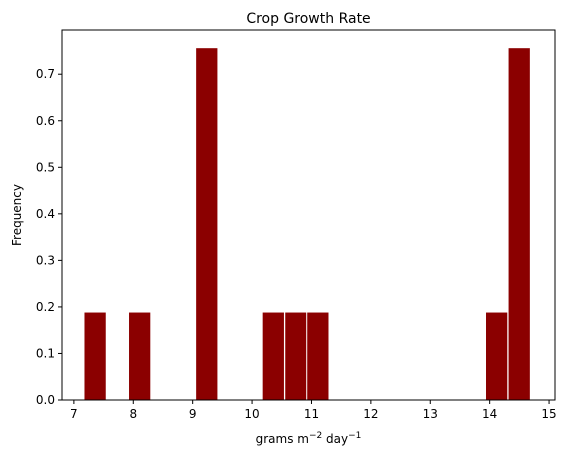 The height and width of the screenshot is (460, 571). What do you see at coordinates (308, 19) in the screenshot?
I see `chart-title: Crop Growth Rate` at bounding box center [308, 19].